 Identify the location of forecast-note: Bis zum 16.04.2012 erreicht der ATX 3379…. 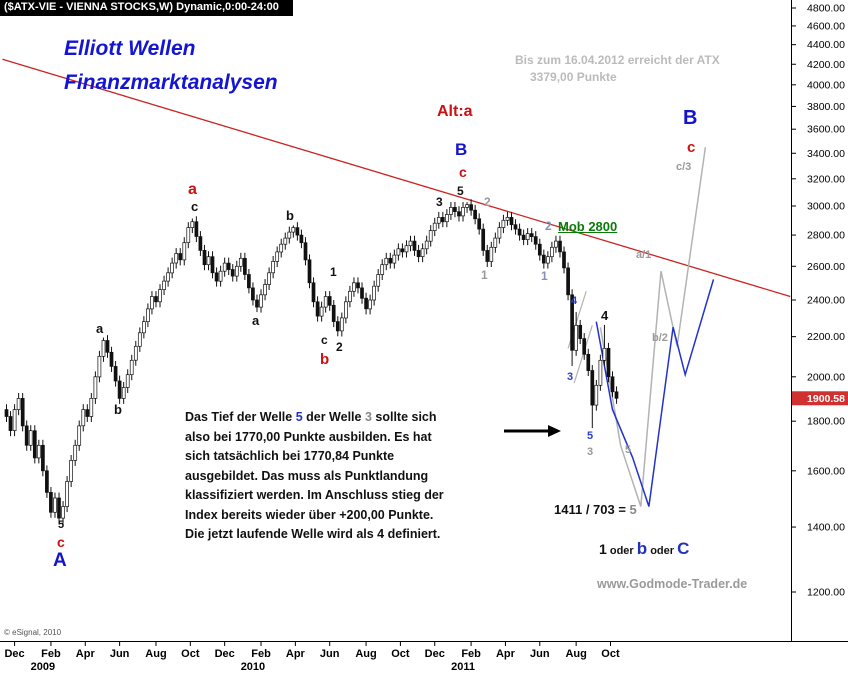
(617, 69).